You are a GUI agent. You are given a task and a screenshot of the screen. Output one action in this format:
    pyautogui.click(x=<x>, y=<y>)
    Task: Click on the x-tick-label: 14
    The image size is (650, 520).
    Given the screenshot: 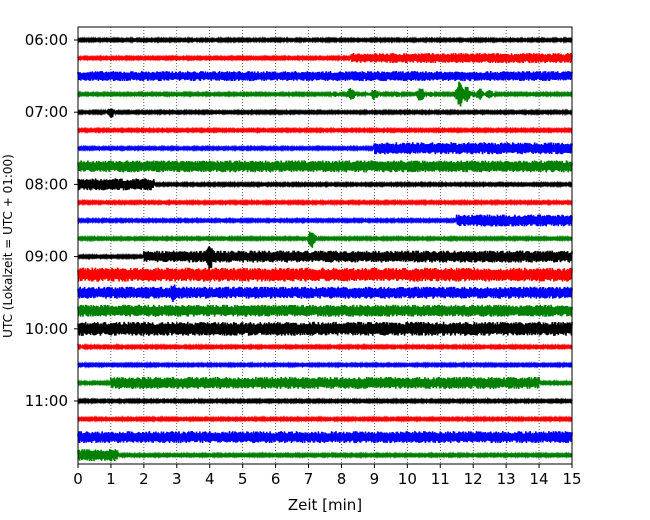 What is the action you would take?
    pyautogui.click(x=539, y=479)
    